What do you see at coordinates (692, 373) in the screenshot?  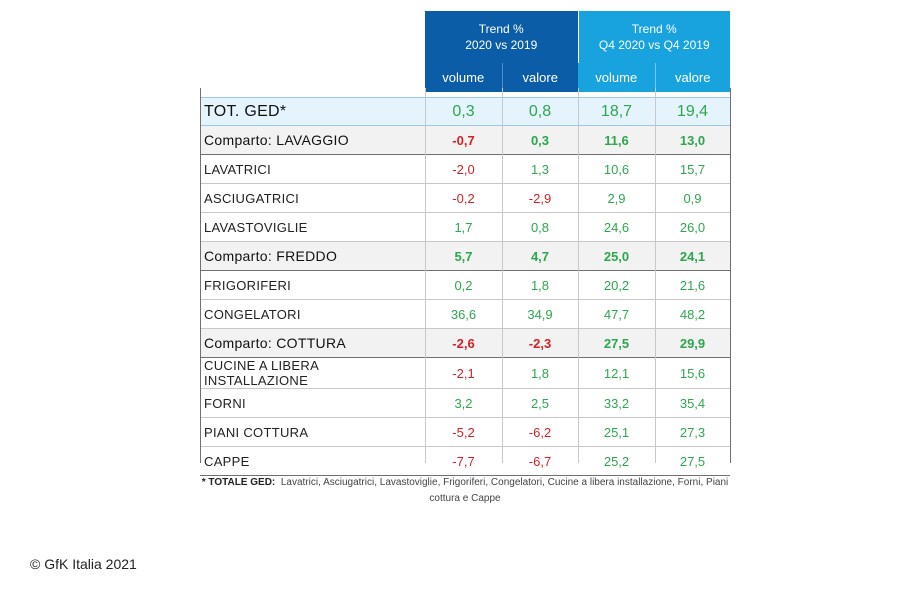 I see `cell-valore-q4: 15,6` at bounding box center [692, 373].